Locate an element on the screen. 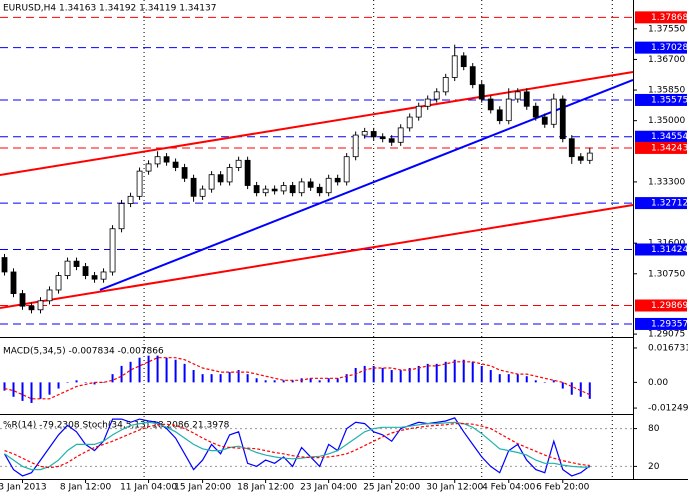  y-tick-label: -0.01249 is located at coordinates (668, 409).